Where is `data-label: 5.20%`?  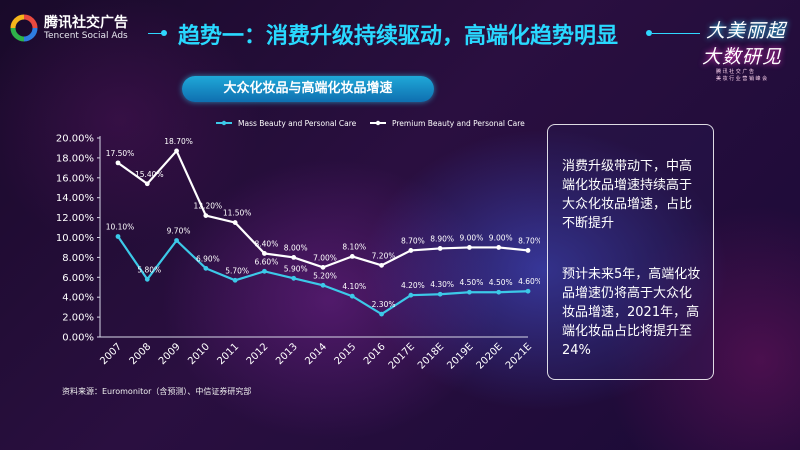 data-label: 5.20% is located at coordinates (325, 275).